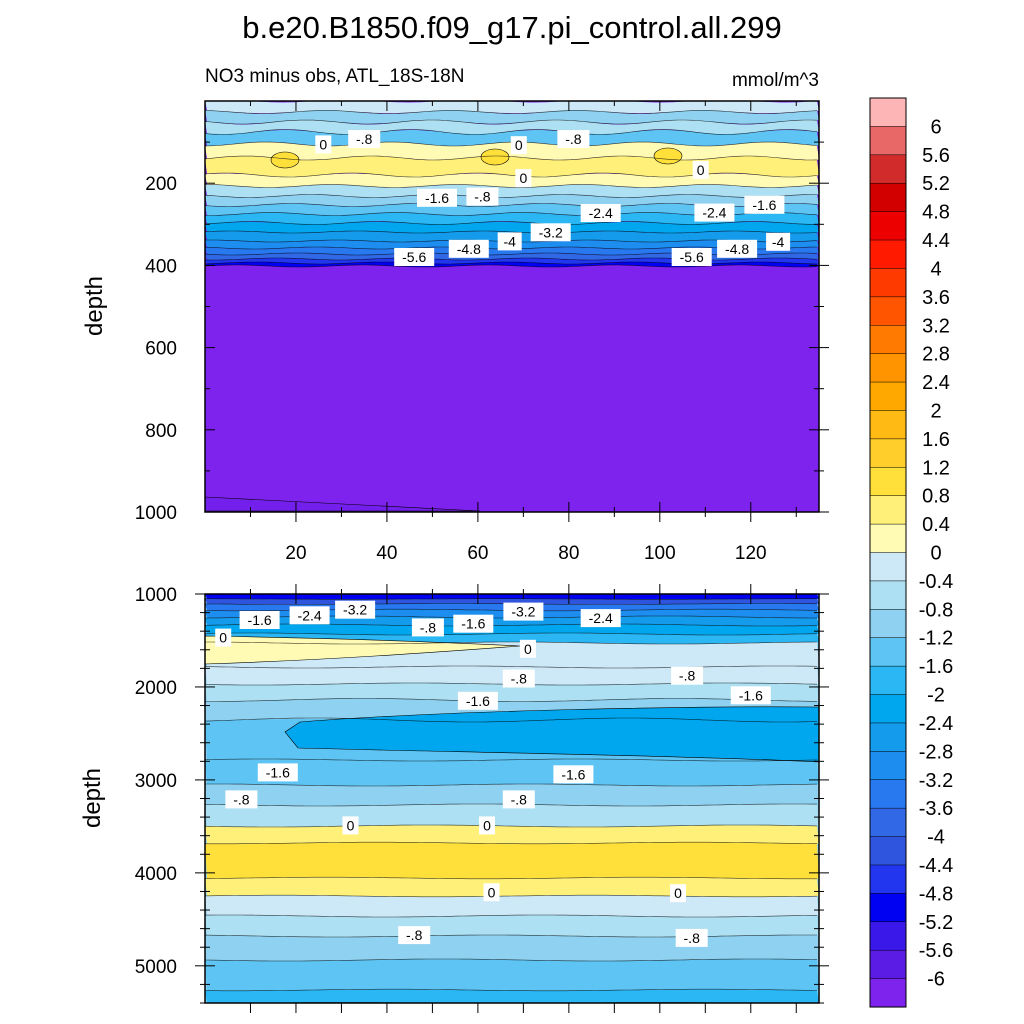 The width and height of the screenshot is (1024, 1024). I want to click on upper-contour-label-9: -2.4, so click(714, 213).